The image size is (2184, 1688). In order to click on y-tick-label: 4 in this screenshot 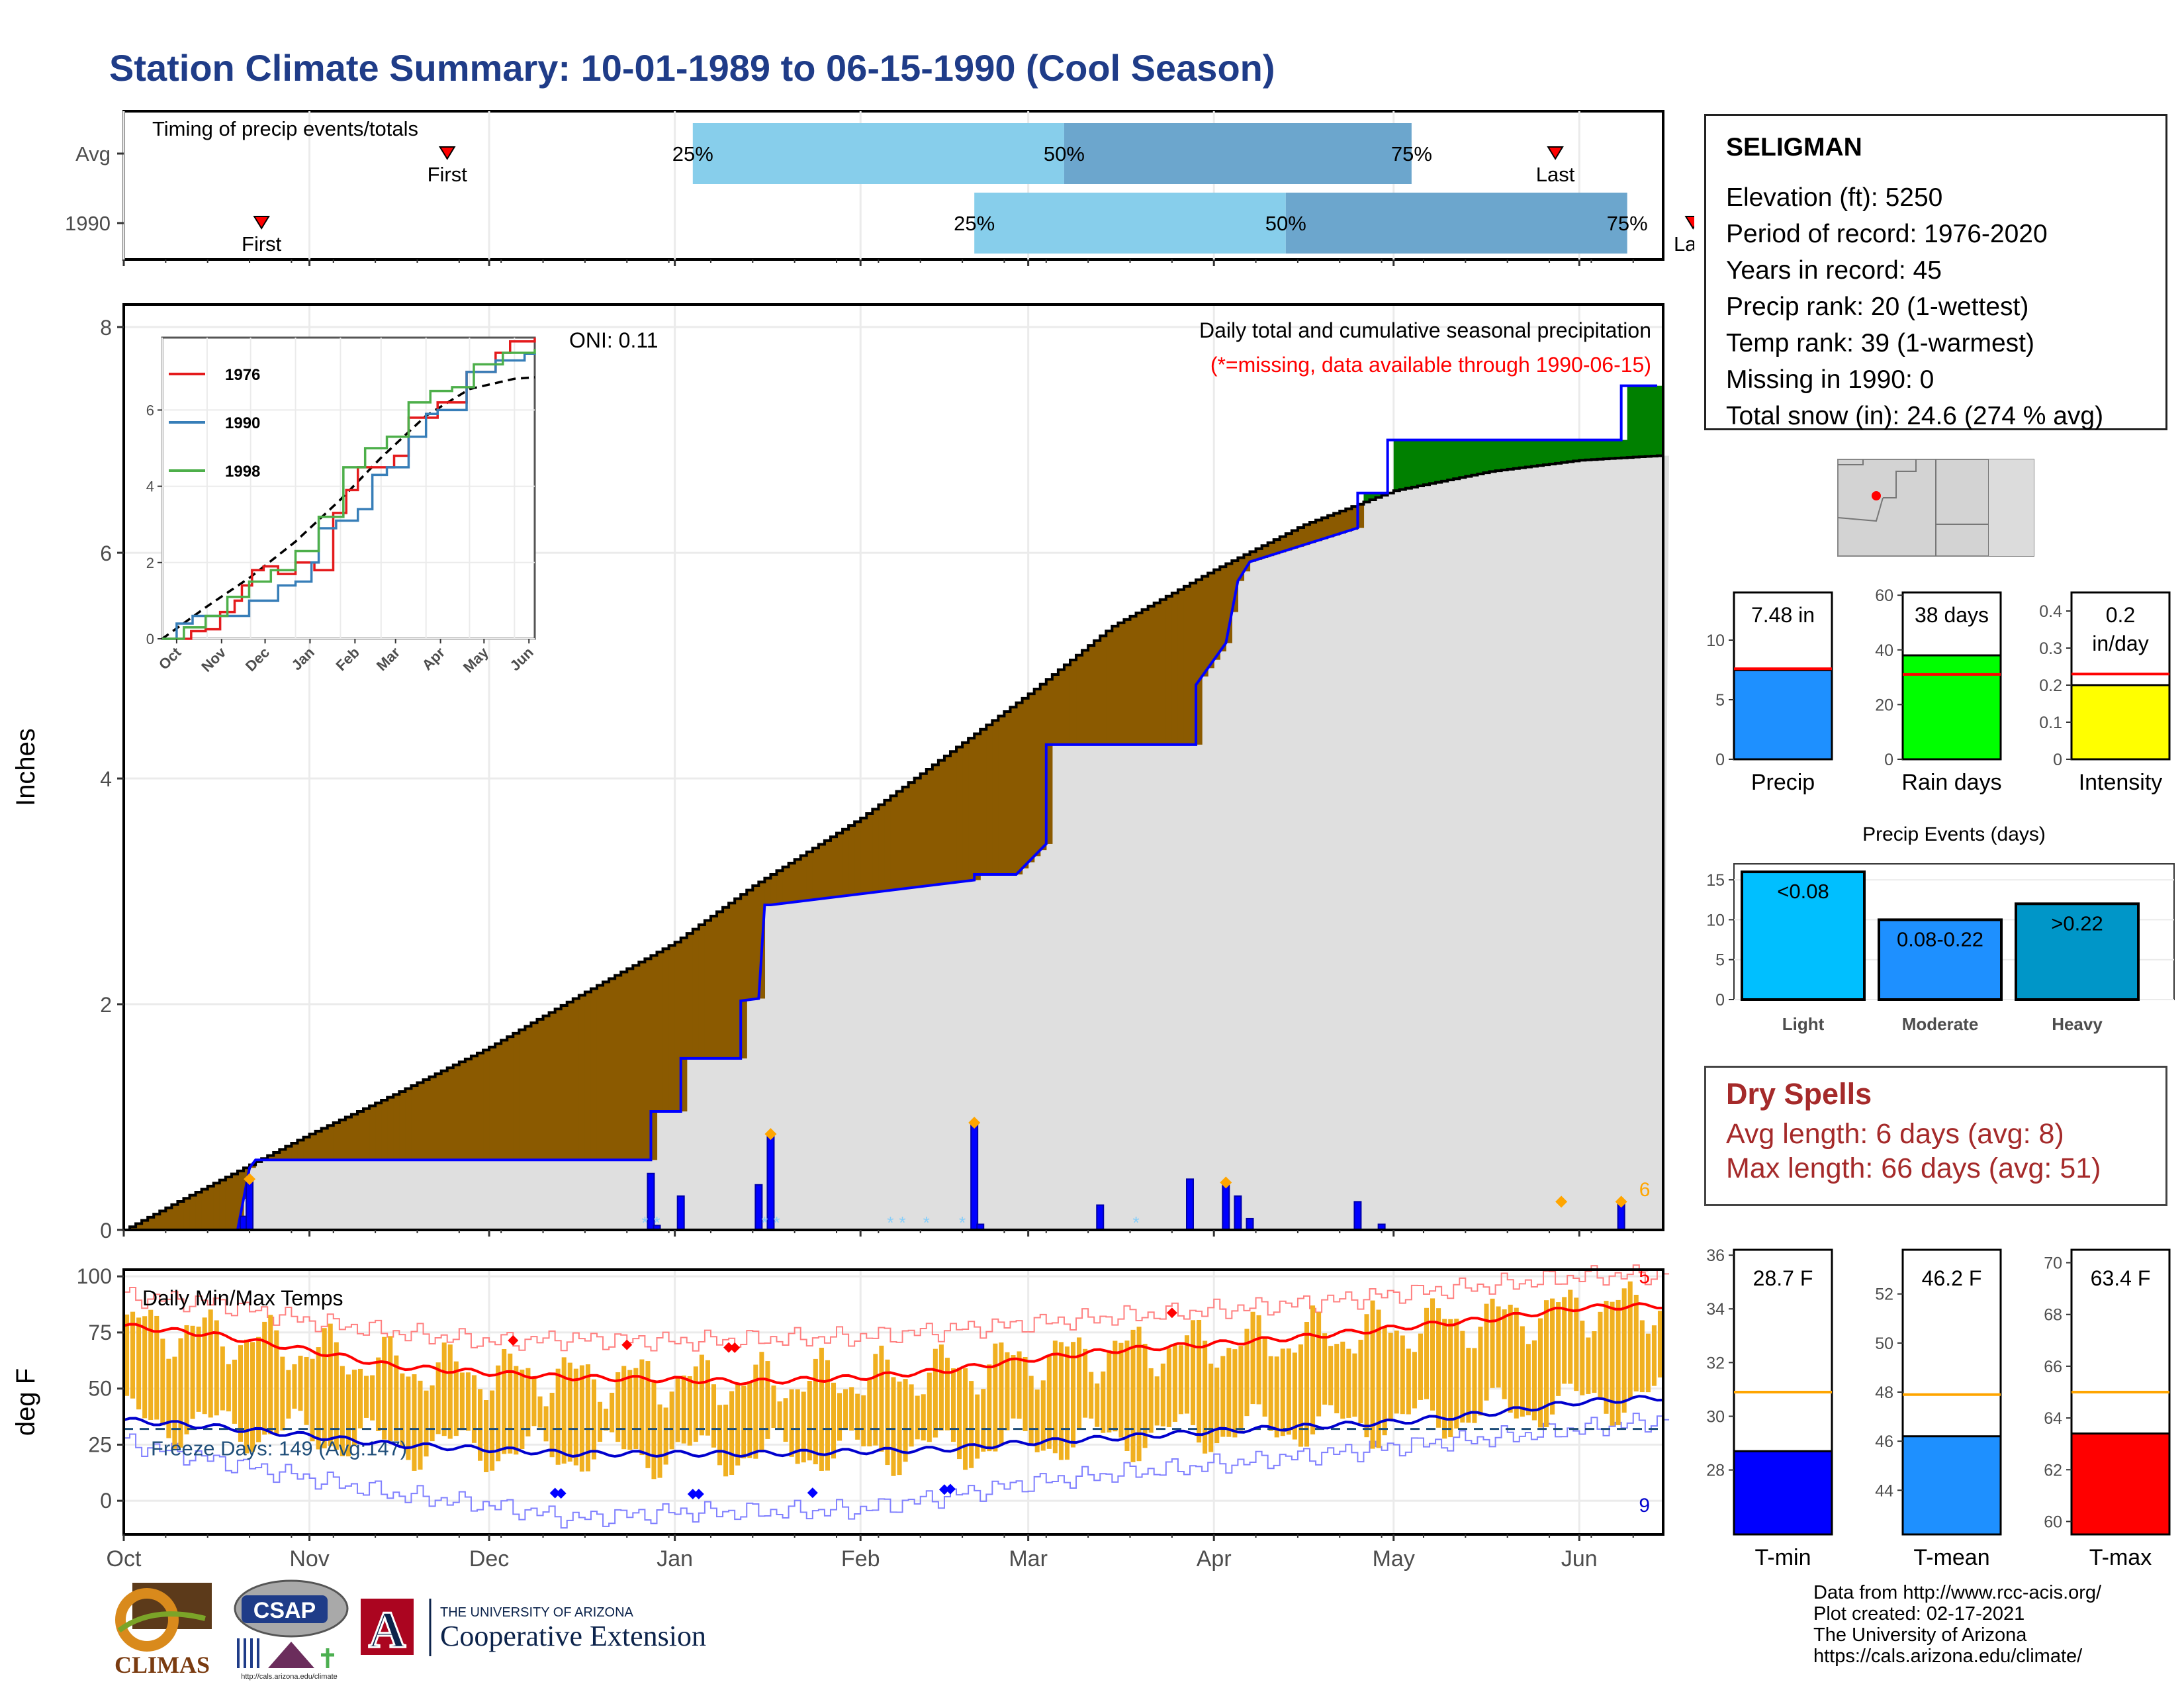, I will do `click(106, 779)`.